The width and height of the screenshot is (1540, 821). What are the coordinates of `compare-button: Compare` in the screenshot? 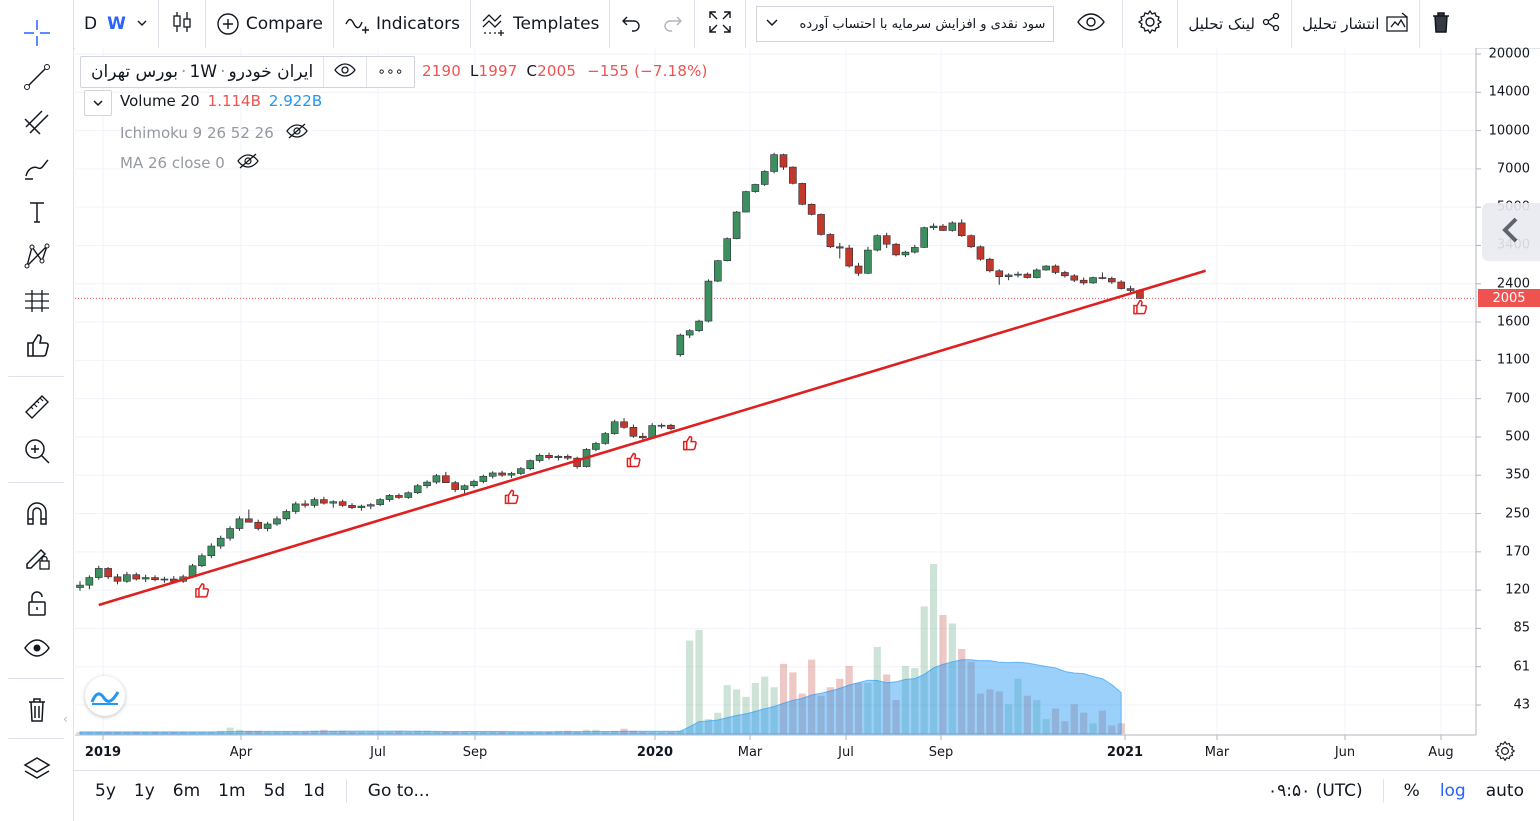 It's located at (270, 24).